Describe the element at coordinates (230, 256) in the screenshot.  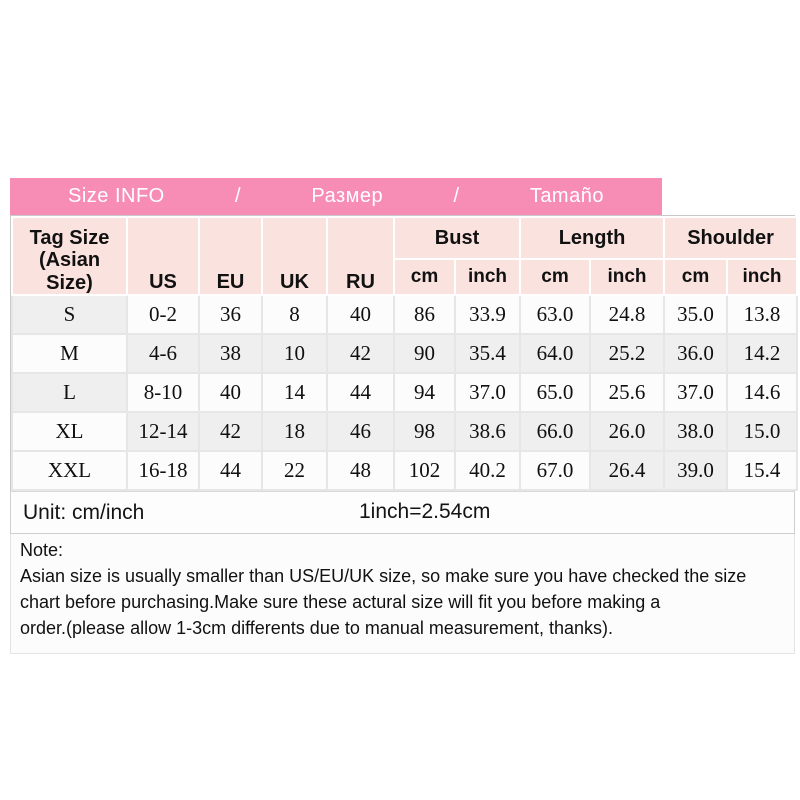
I see `col-header-eu: EU` at that location.